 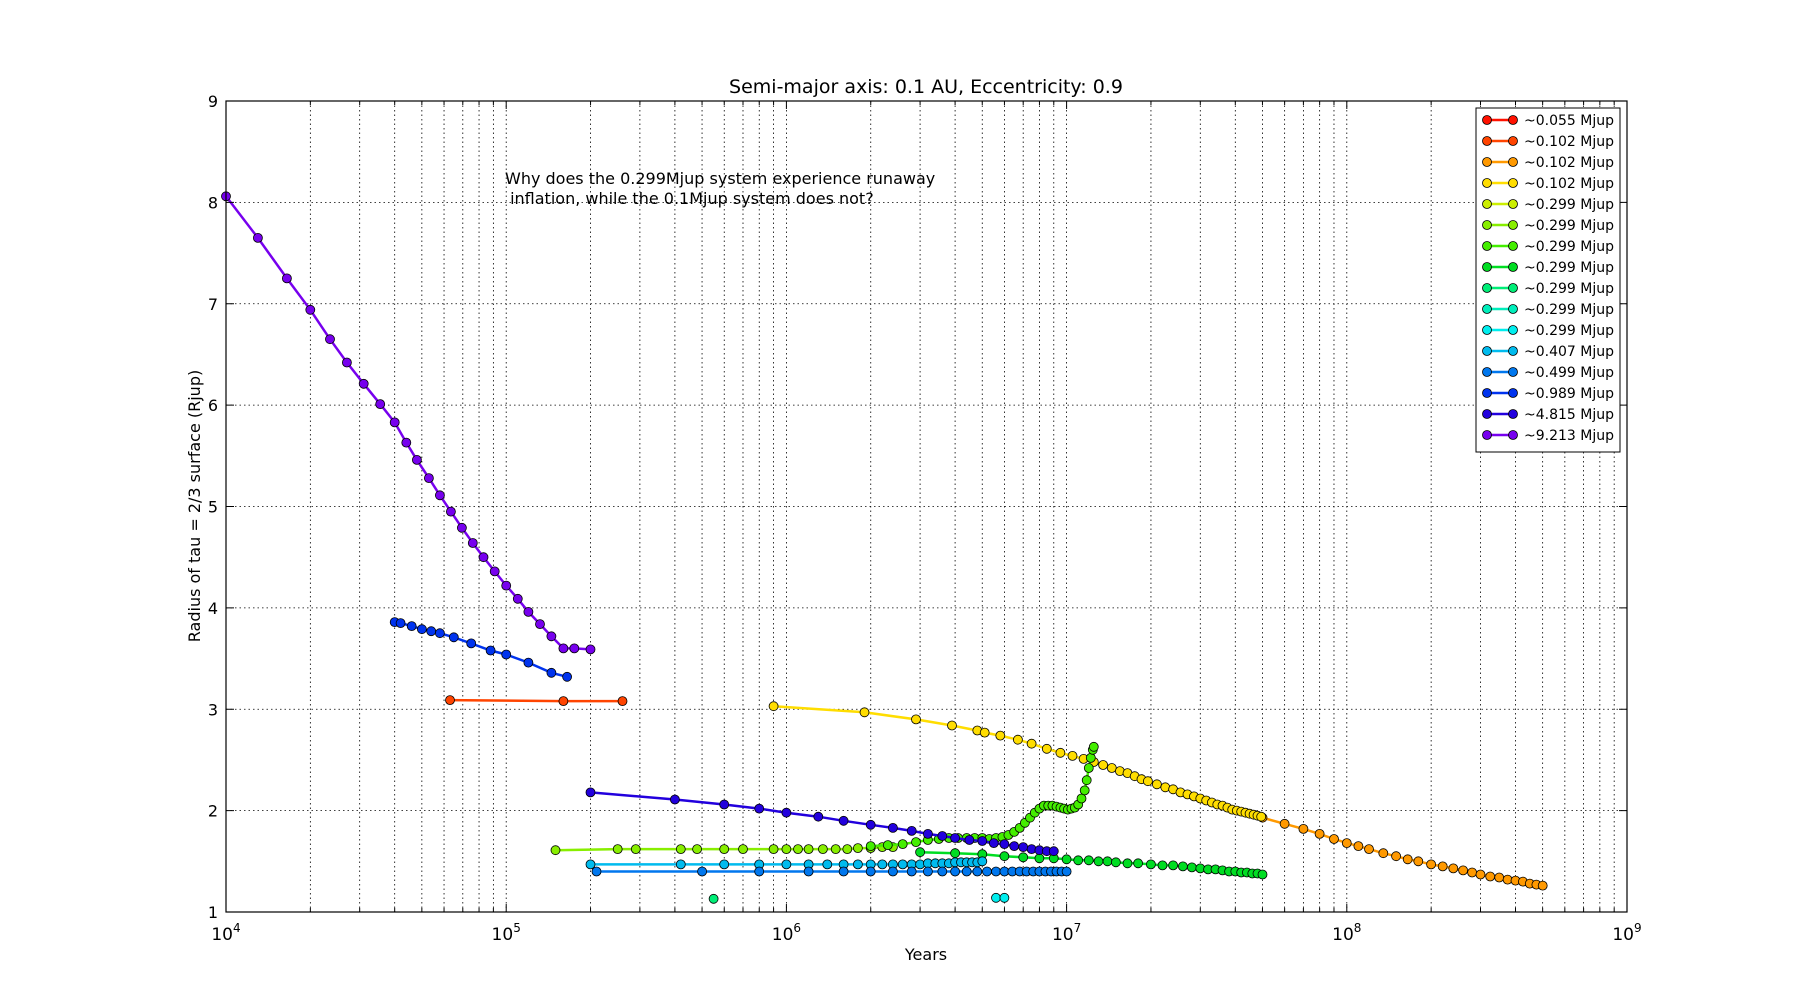 I want to click on legend-entry: ~0.102 Mjup, so click(x=1548, y=184).